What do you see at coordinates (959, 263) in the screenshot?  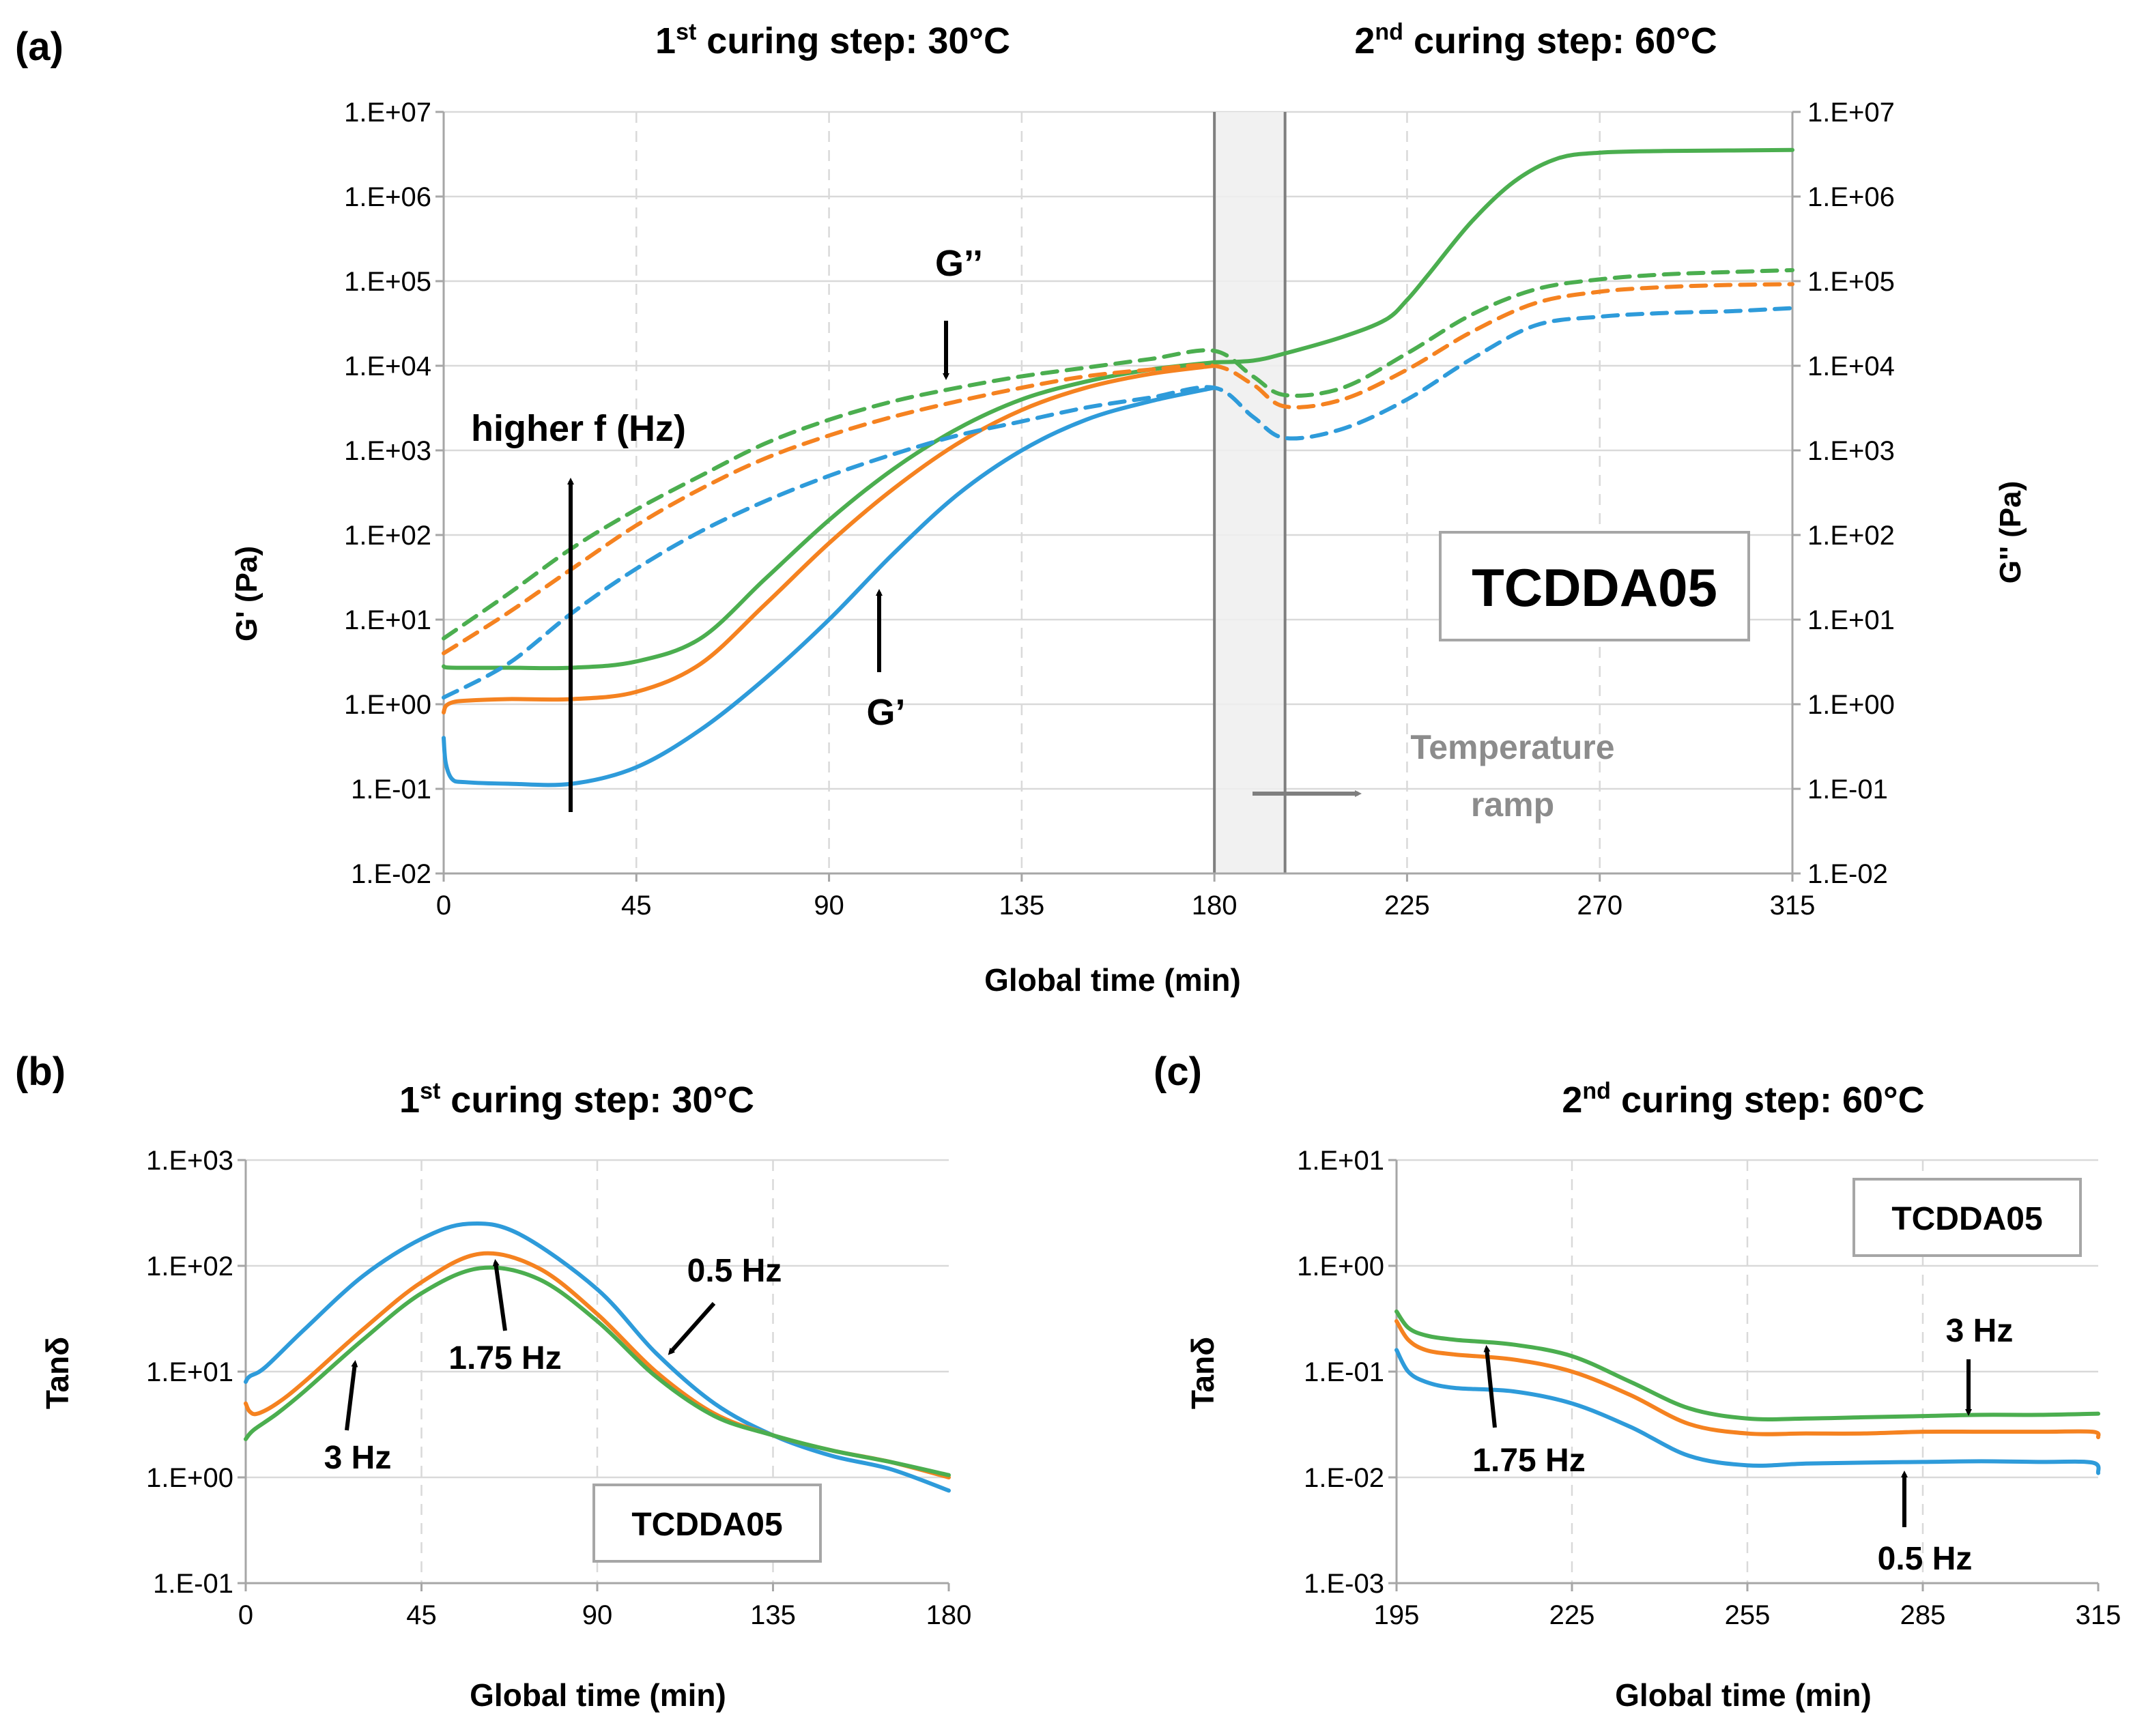 I see `g-double-prime-label: G’’` at bounding box center [959, 263].